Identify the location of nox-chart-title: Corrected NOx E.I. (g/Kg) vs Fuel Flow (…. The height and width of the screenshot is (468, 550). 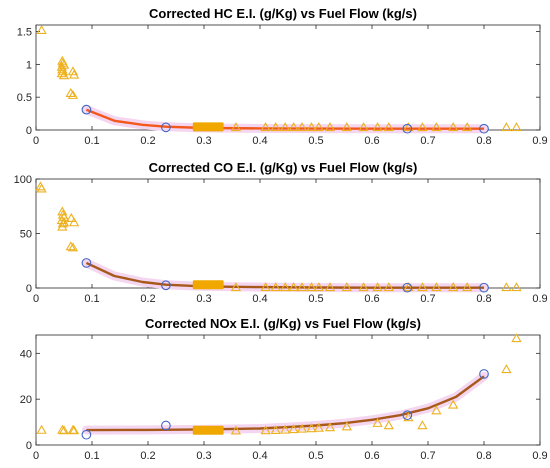
(283, 323).